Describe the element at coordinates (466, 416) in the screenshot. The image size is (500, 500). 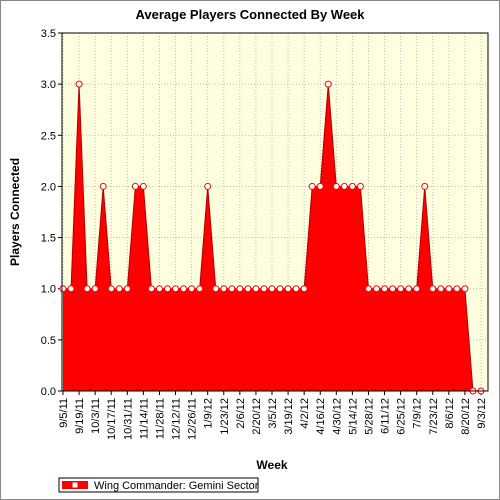
I see `x-tick-label: 8/20/12` at that location.